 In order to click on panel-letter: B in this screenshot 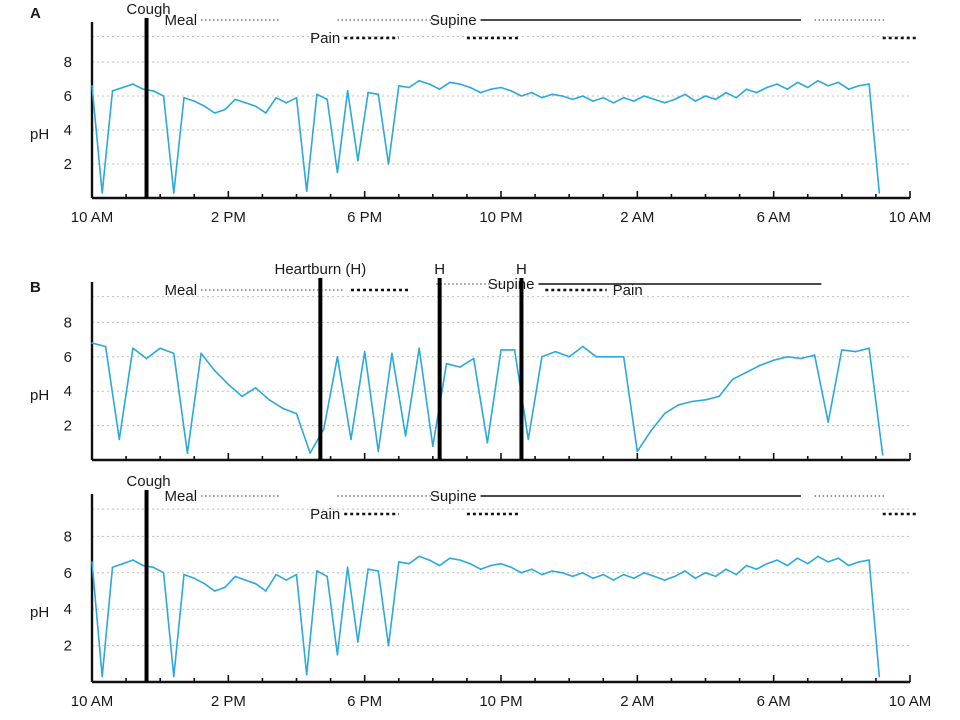, I will do `click(35, 287)`.